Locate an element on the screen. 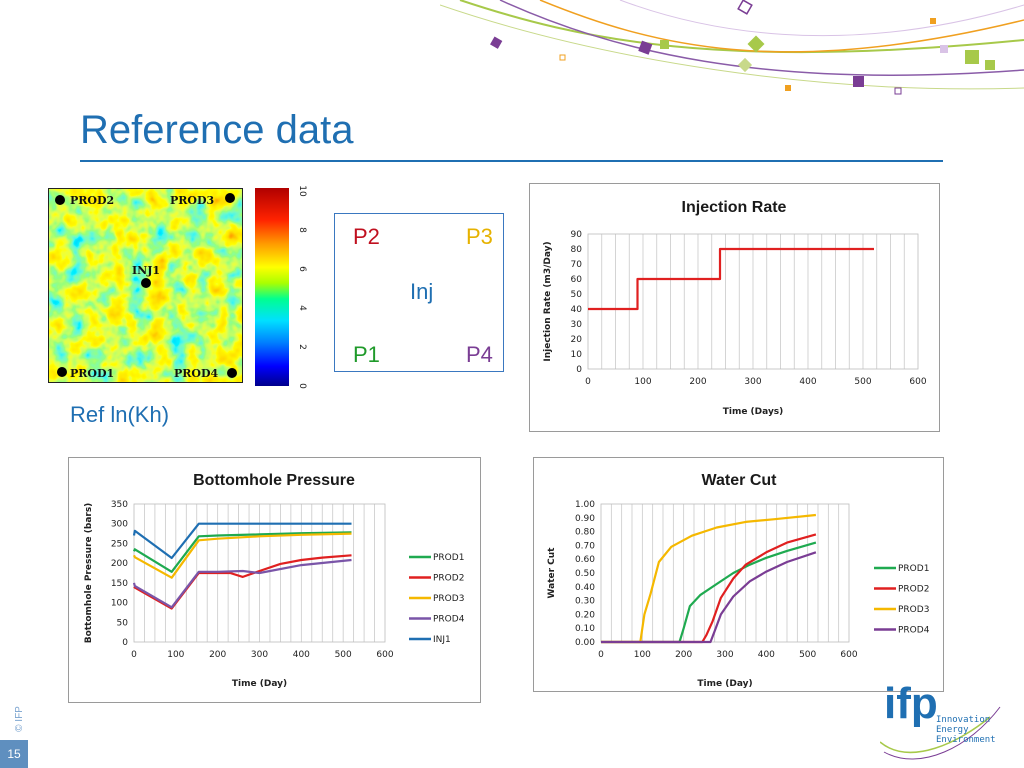 The width and height of the screenshot is (1024, 768). well-label-prod2: PROD2 is located at coordinates (92, 200).